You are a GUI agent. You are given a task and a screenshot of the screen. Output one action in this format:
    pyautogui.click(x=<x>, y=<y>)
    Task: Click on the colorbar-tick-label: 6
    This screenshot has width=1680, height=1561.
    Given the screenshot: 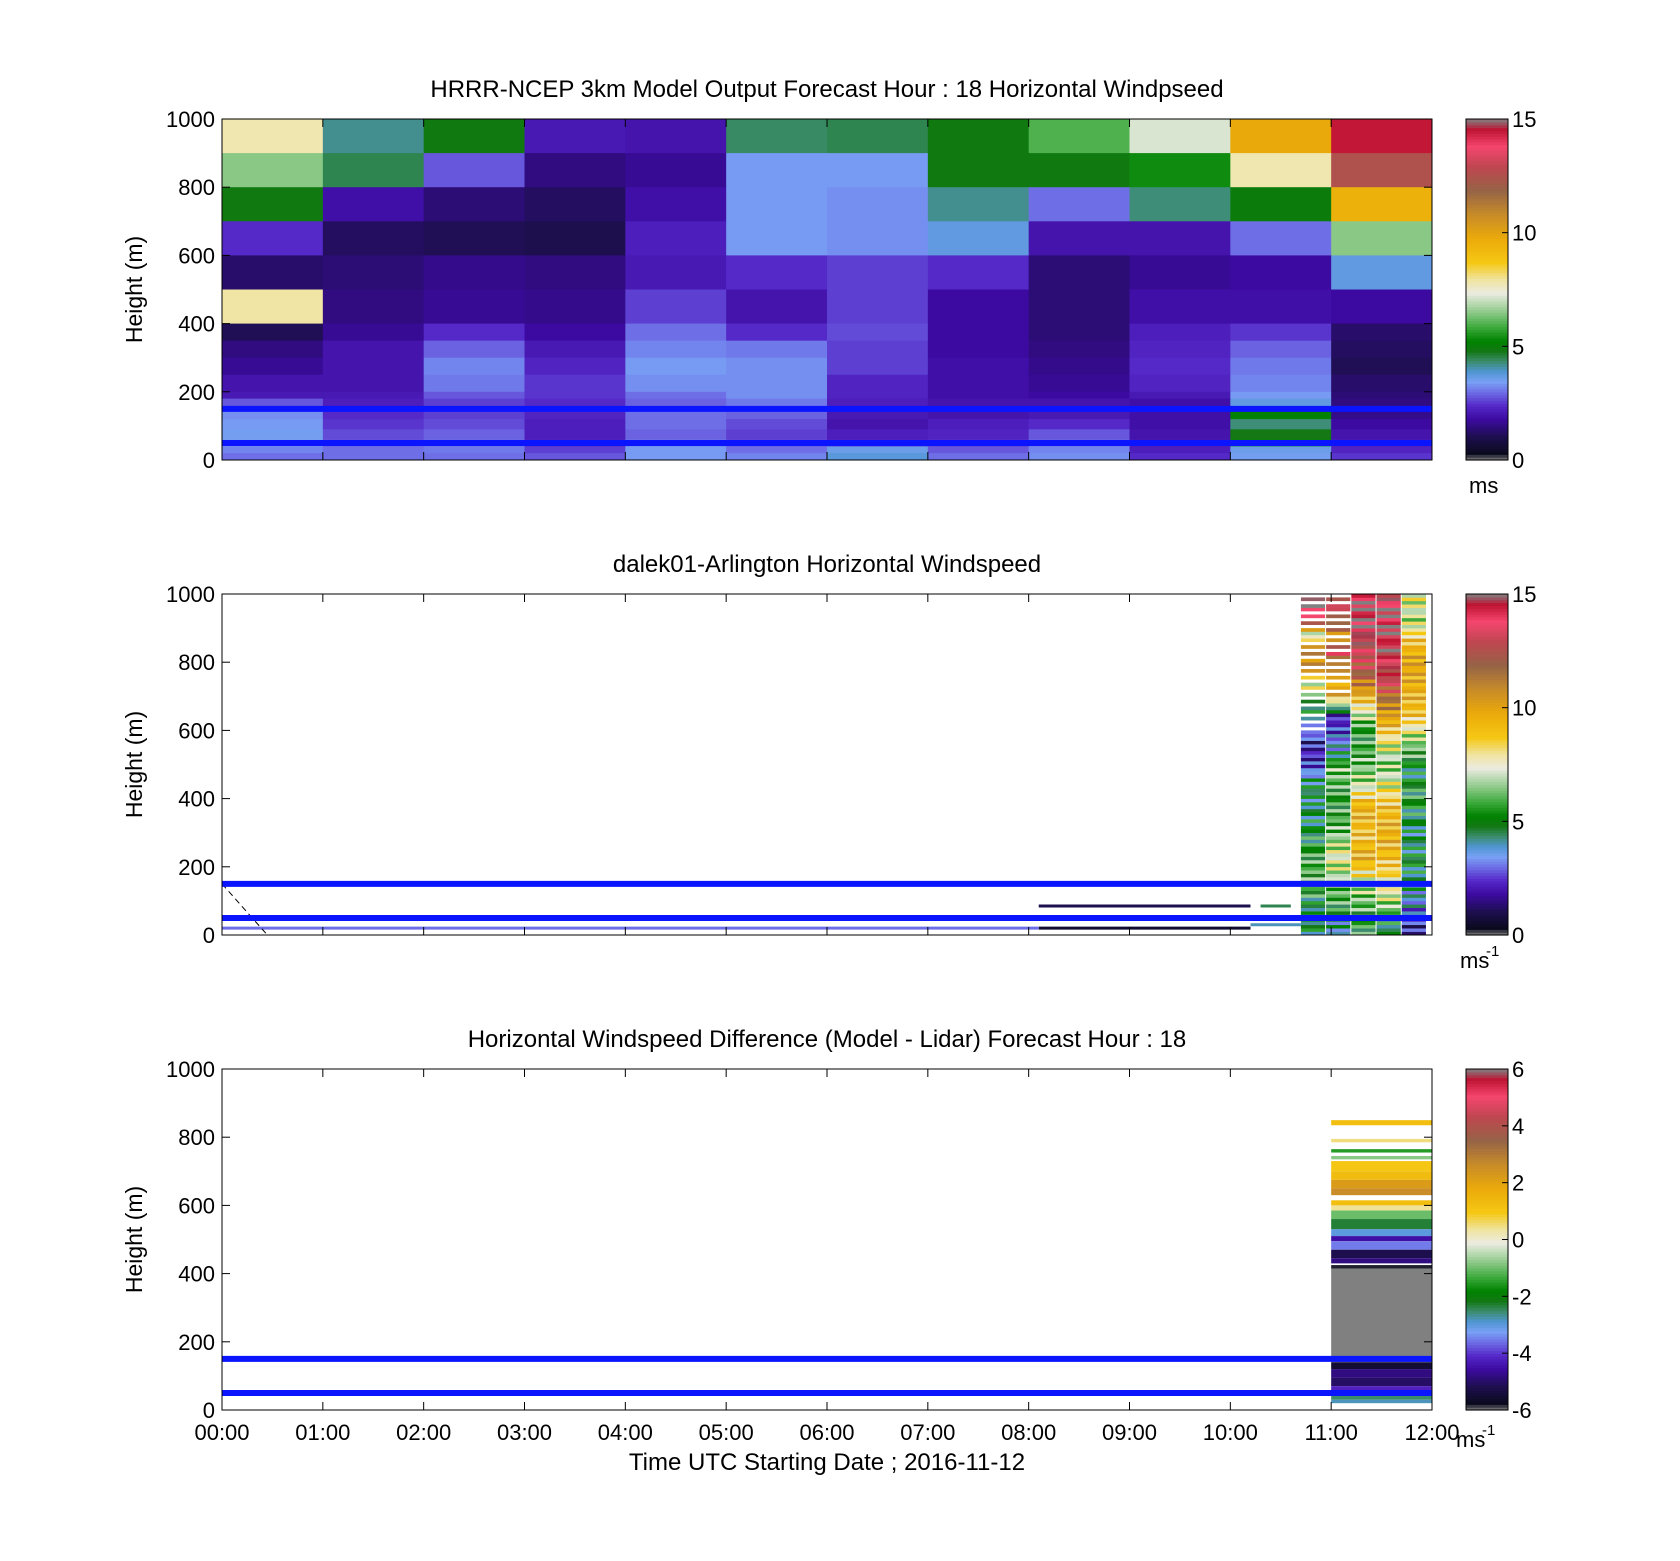 What is the action you would take?
    pyautogui.click(x=1518, y=1069)
    